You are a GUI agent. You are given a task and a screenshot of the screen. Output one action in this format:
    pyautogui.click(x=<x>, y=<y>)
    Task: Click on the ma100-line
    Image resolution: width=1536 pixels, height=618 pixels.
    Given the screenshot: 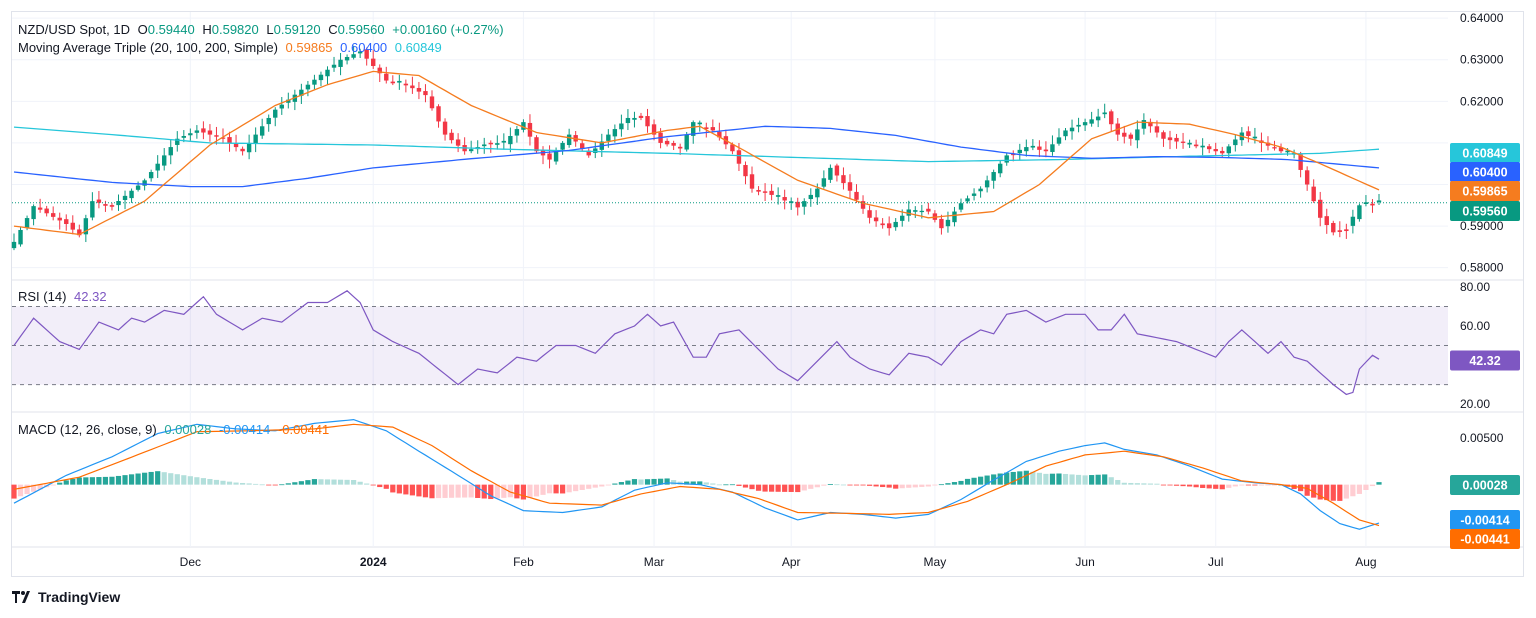 What is the action you would take?
    pyautogui.click(x=696, y=156)
    